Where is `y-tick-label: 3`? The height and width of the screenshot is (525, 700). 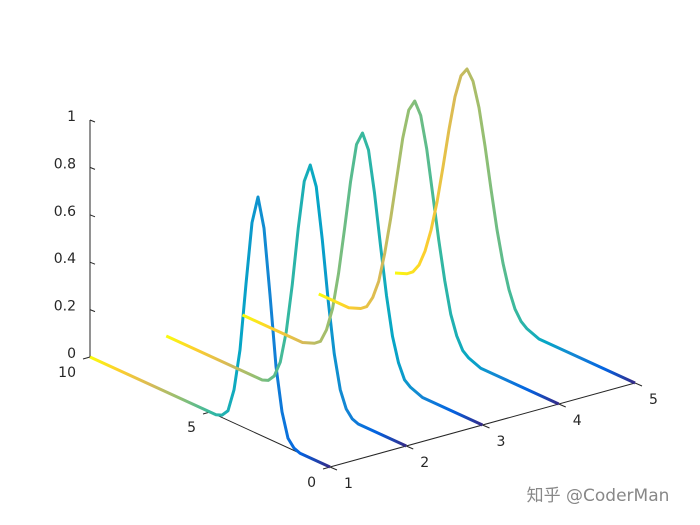
y-tick-label: 3 is located at coordinates (501, 442).